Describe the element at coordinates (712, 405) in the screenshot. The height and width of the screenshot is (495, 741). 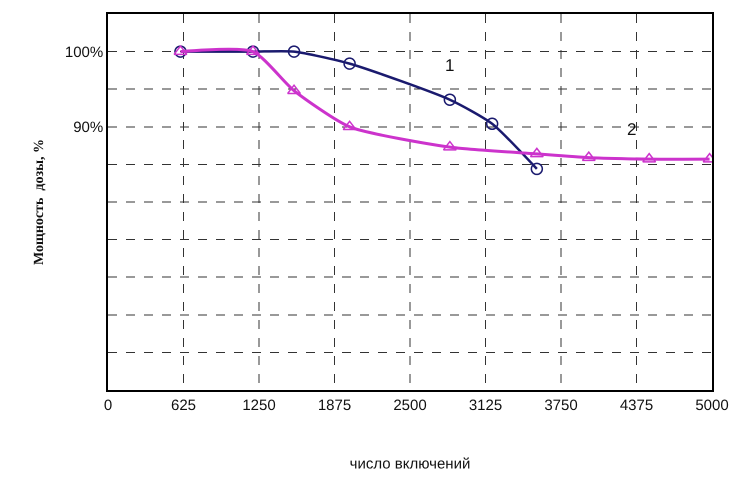
I see `x-tick-label: 5000` at that location.